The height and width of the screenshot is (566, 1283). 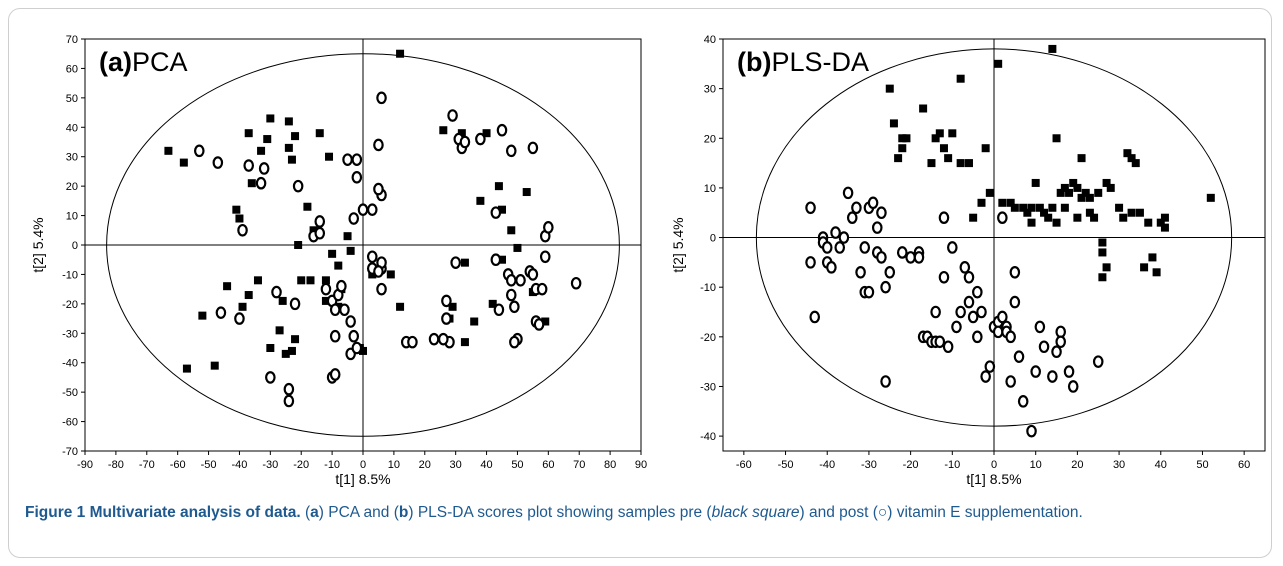 I want to click on chart0-x-tick-label: -70, so click(x=147, y=465).